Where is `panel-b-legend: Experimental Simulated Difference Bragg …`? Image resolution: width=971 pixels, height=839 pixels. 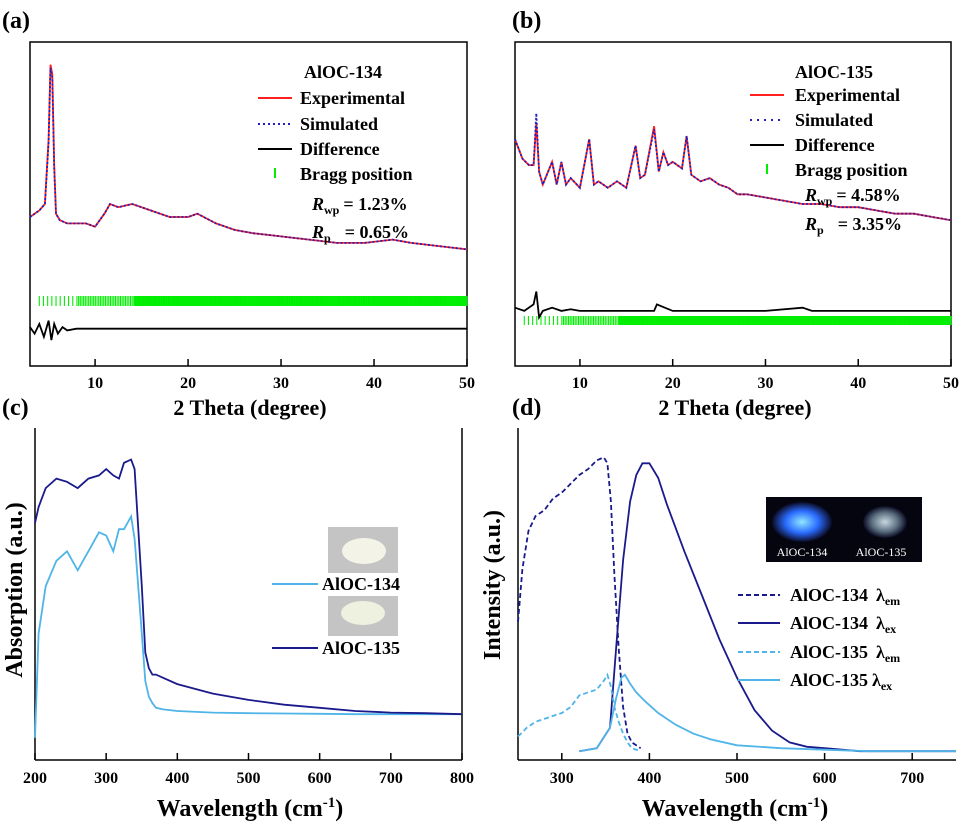 panel-b-legend: Experimental Simulated Difference Bragg … is located at coordinates (829, 161).